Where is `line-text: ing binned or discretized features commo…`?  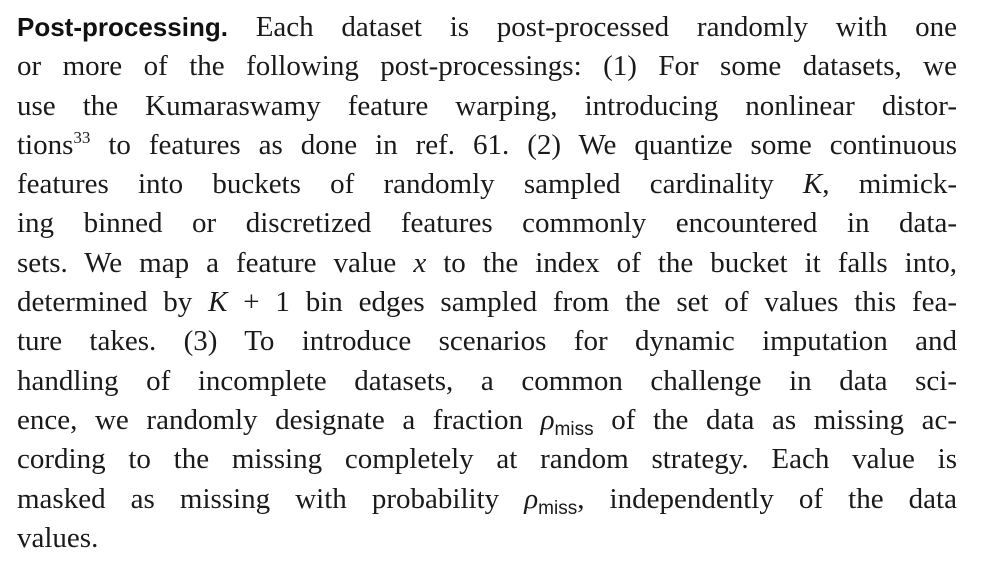 line-text: ing binned or discretized features commo… is located at coordinates (487, 223).